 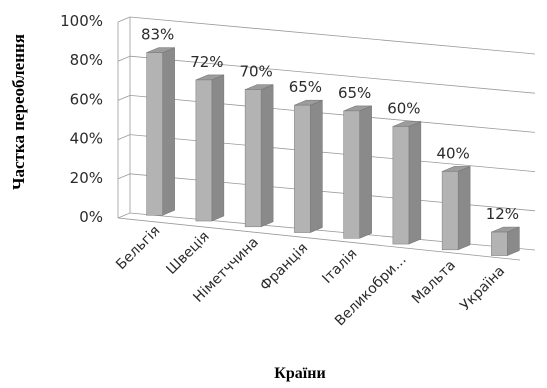 What do you see at coordinates (86, 178) in the screenshot?
I see `y-tick-label: 20%` at bounding box center [86, 178].